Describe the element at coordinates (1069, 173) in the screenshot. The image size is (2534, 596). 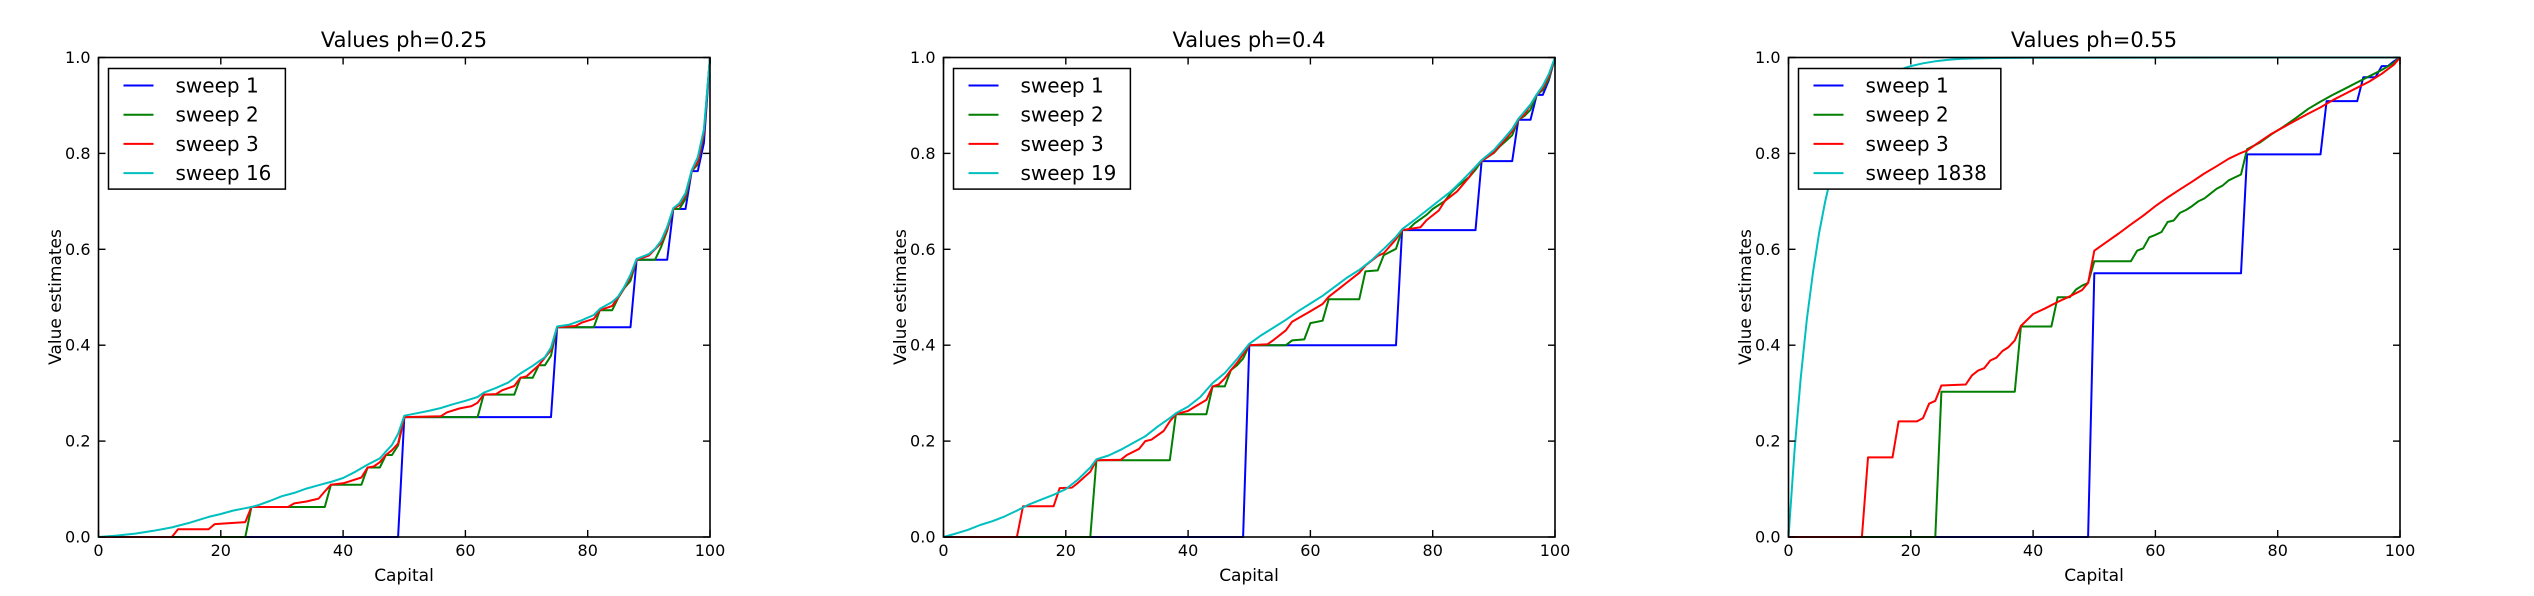
I see `legend-label: sweep 19` at that location.